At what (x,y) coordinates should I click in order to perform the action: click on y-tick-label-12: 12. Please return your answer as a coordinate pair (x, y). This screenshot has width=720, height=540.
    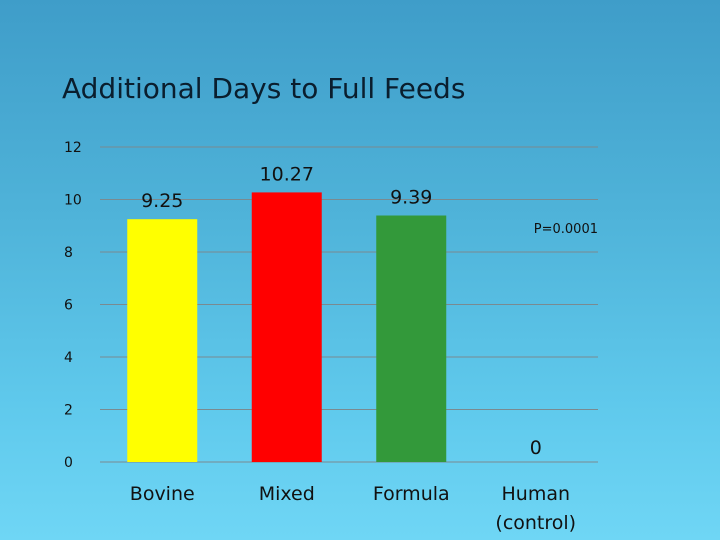
    Looking at the image, I should click on (73, 148).